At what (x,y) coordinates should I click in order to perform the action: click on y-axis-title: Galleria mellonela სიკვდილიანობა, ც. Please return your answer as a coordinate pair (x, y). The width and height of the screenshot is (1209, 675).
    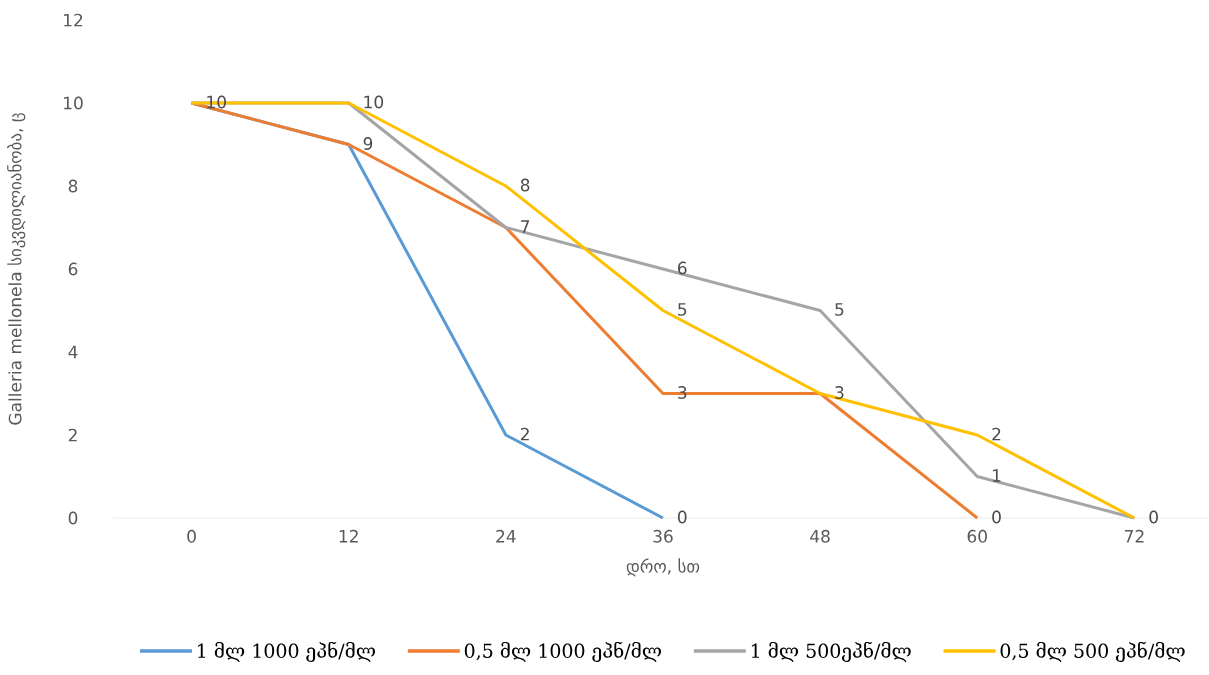
    Looking at the image, I should click on (16, 269).